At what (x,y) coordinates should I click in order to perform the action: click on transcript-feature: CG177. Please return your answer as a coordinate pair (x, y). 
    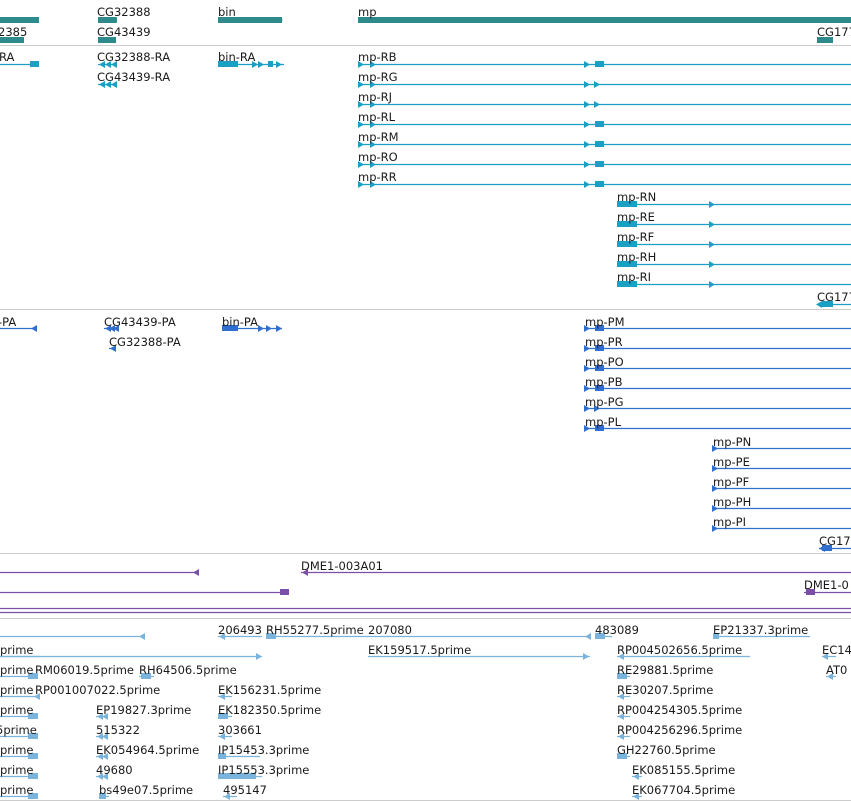
    Looking at the image, I should click on (833, 299).